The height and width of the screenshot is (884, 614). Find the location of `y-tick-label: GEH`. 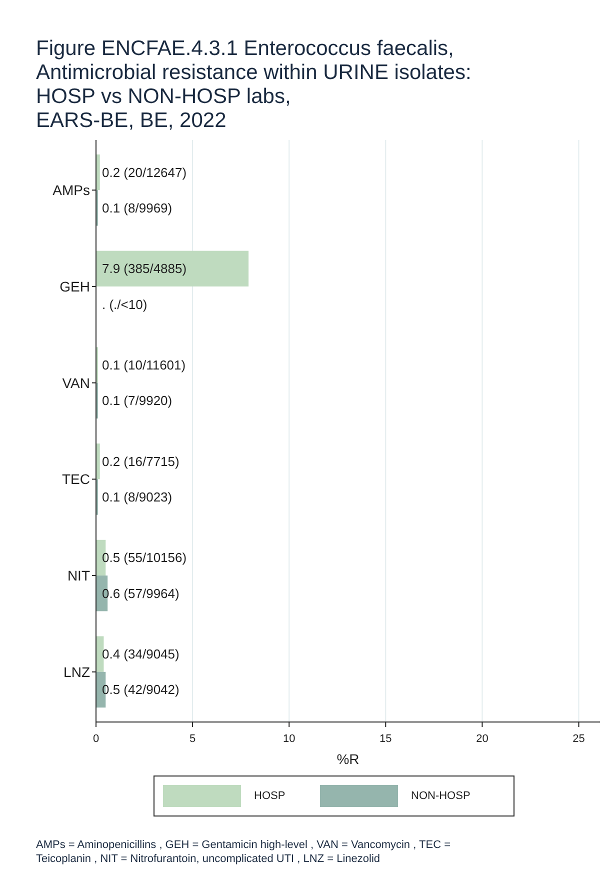

y-tick-label: GEH is located at coordinates (75, 286).